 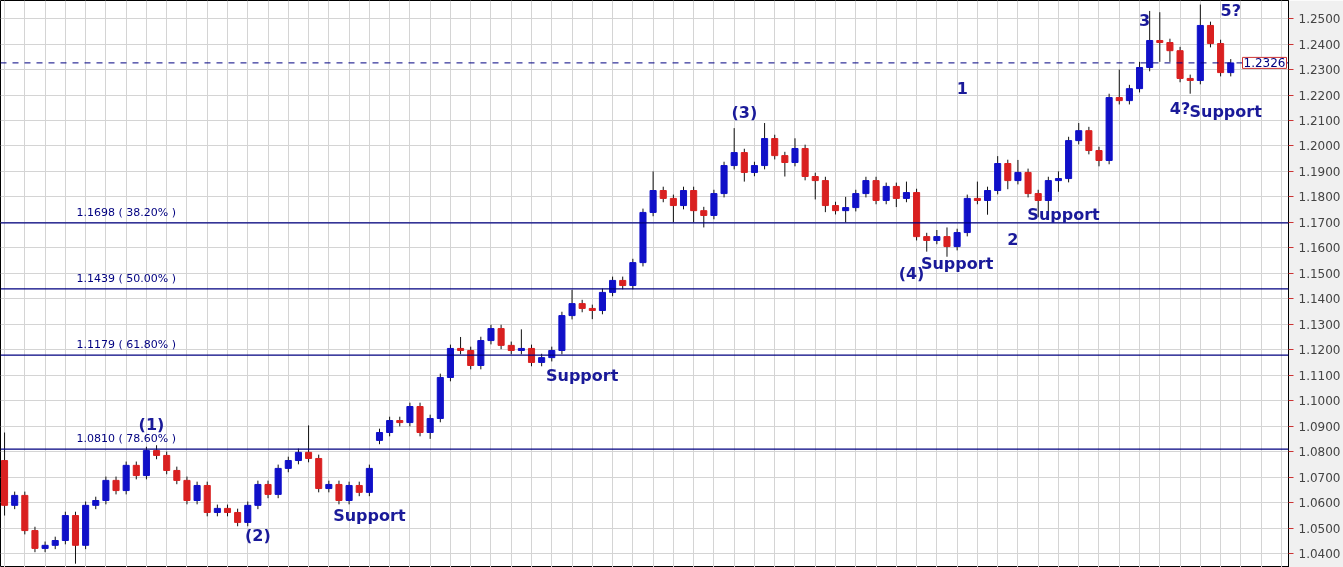 I want to click on y-tick-label: 1.1800, so click(x=1319, y=197).